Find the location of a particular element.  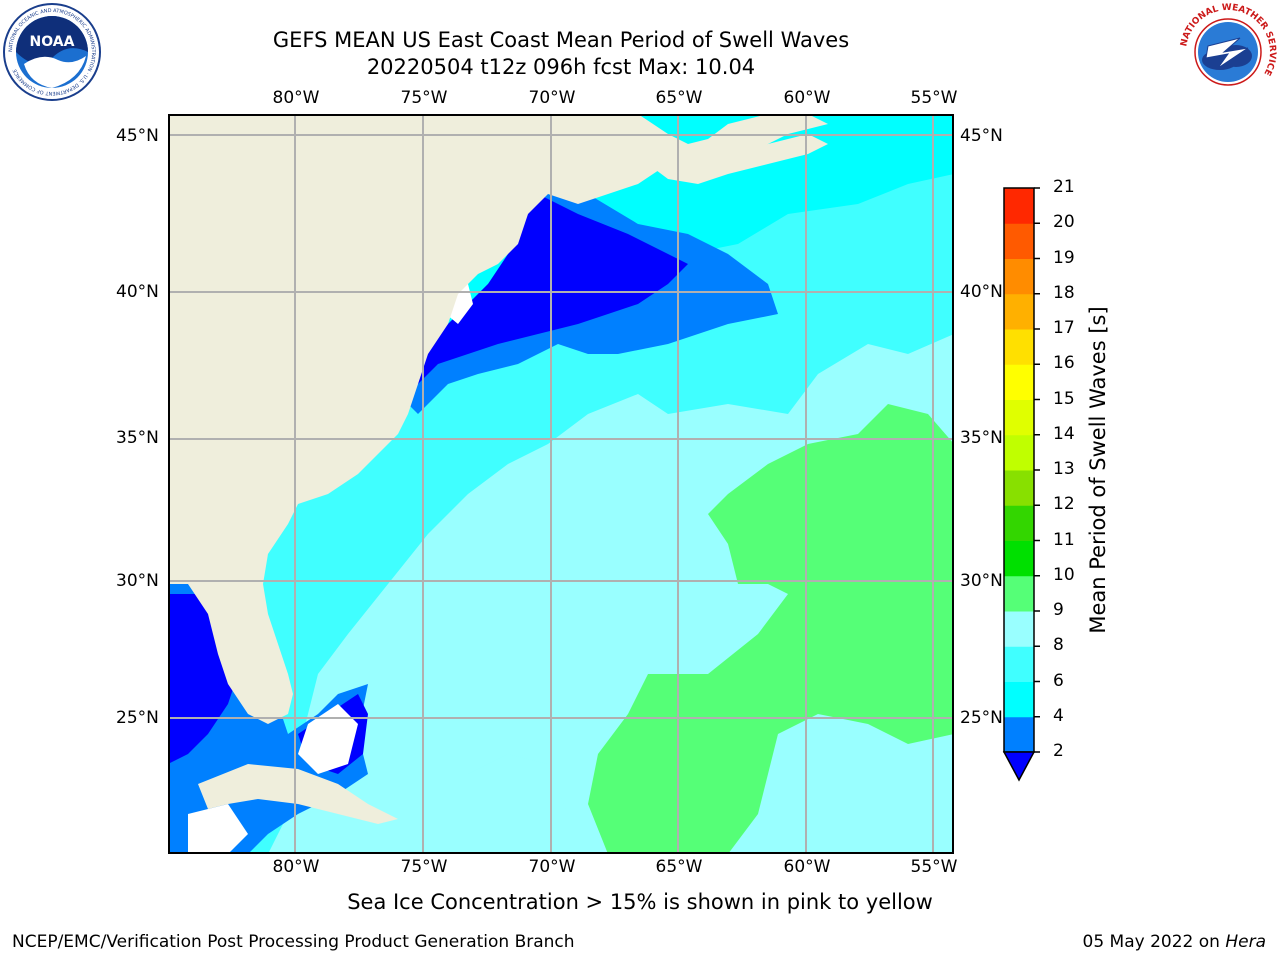

chart-subtitle: 20220504 t12z 096h fcst Max: 10.04 is located at coordinates (561, 67).